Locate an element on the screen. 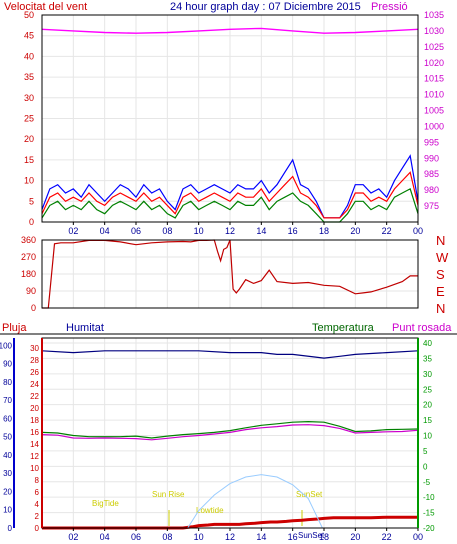 Image resolution: width=457 pixels, height=544 pixels. panel-2-plot-frame is located at coordinates (230, 274).